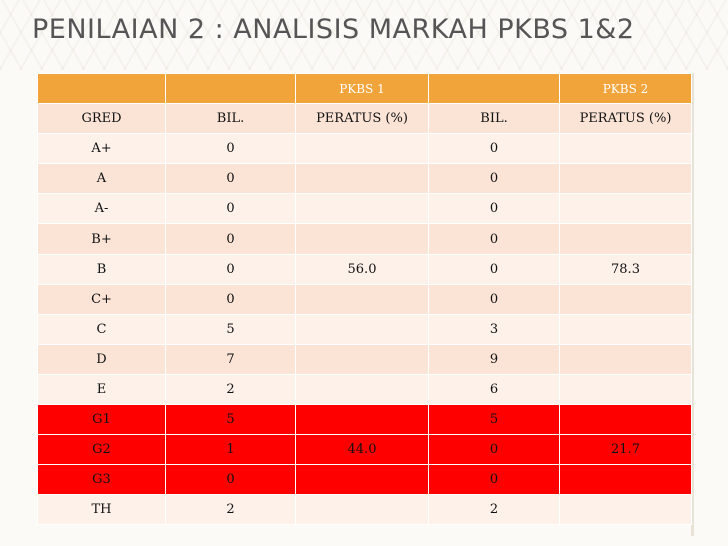  I want to click on header-pattern, so click(364, 35).